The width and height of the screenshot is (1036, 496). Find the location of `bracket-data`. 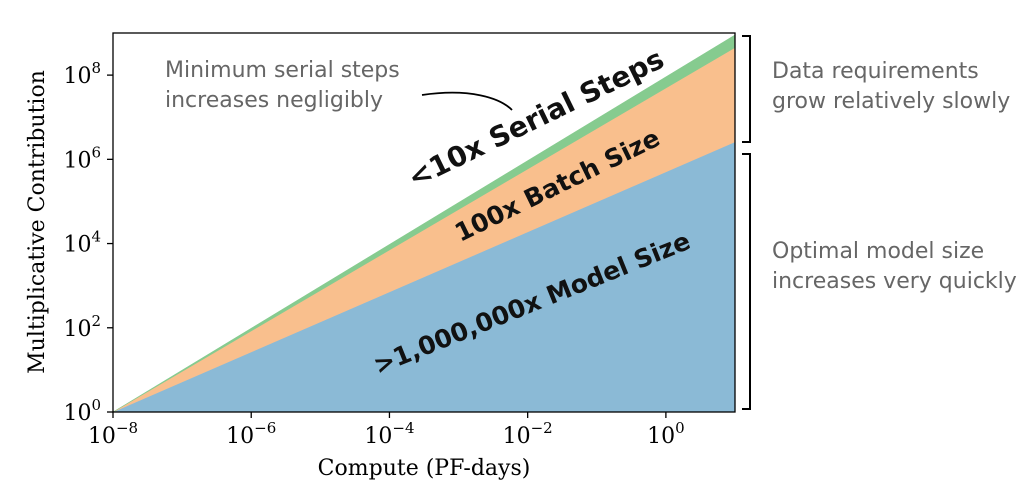

bracket-data is located at coordinates (746, 89).